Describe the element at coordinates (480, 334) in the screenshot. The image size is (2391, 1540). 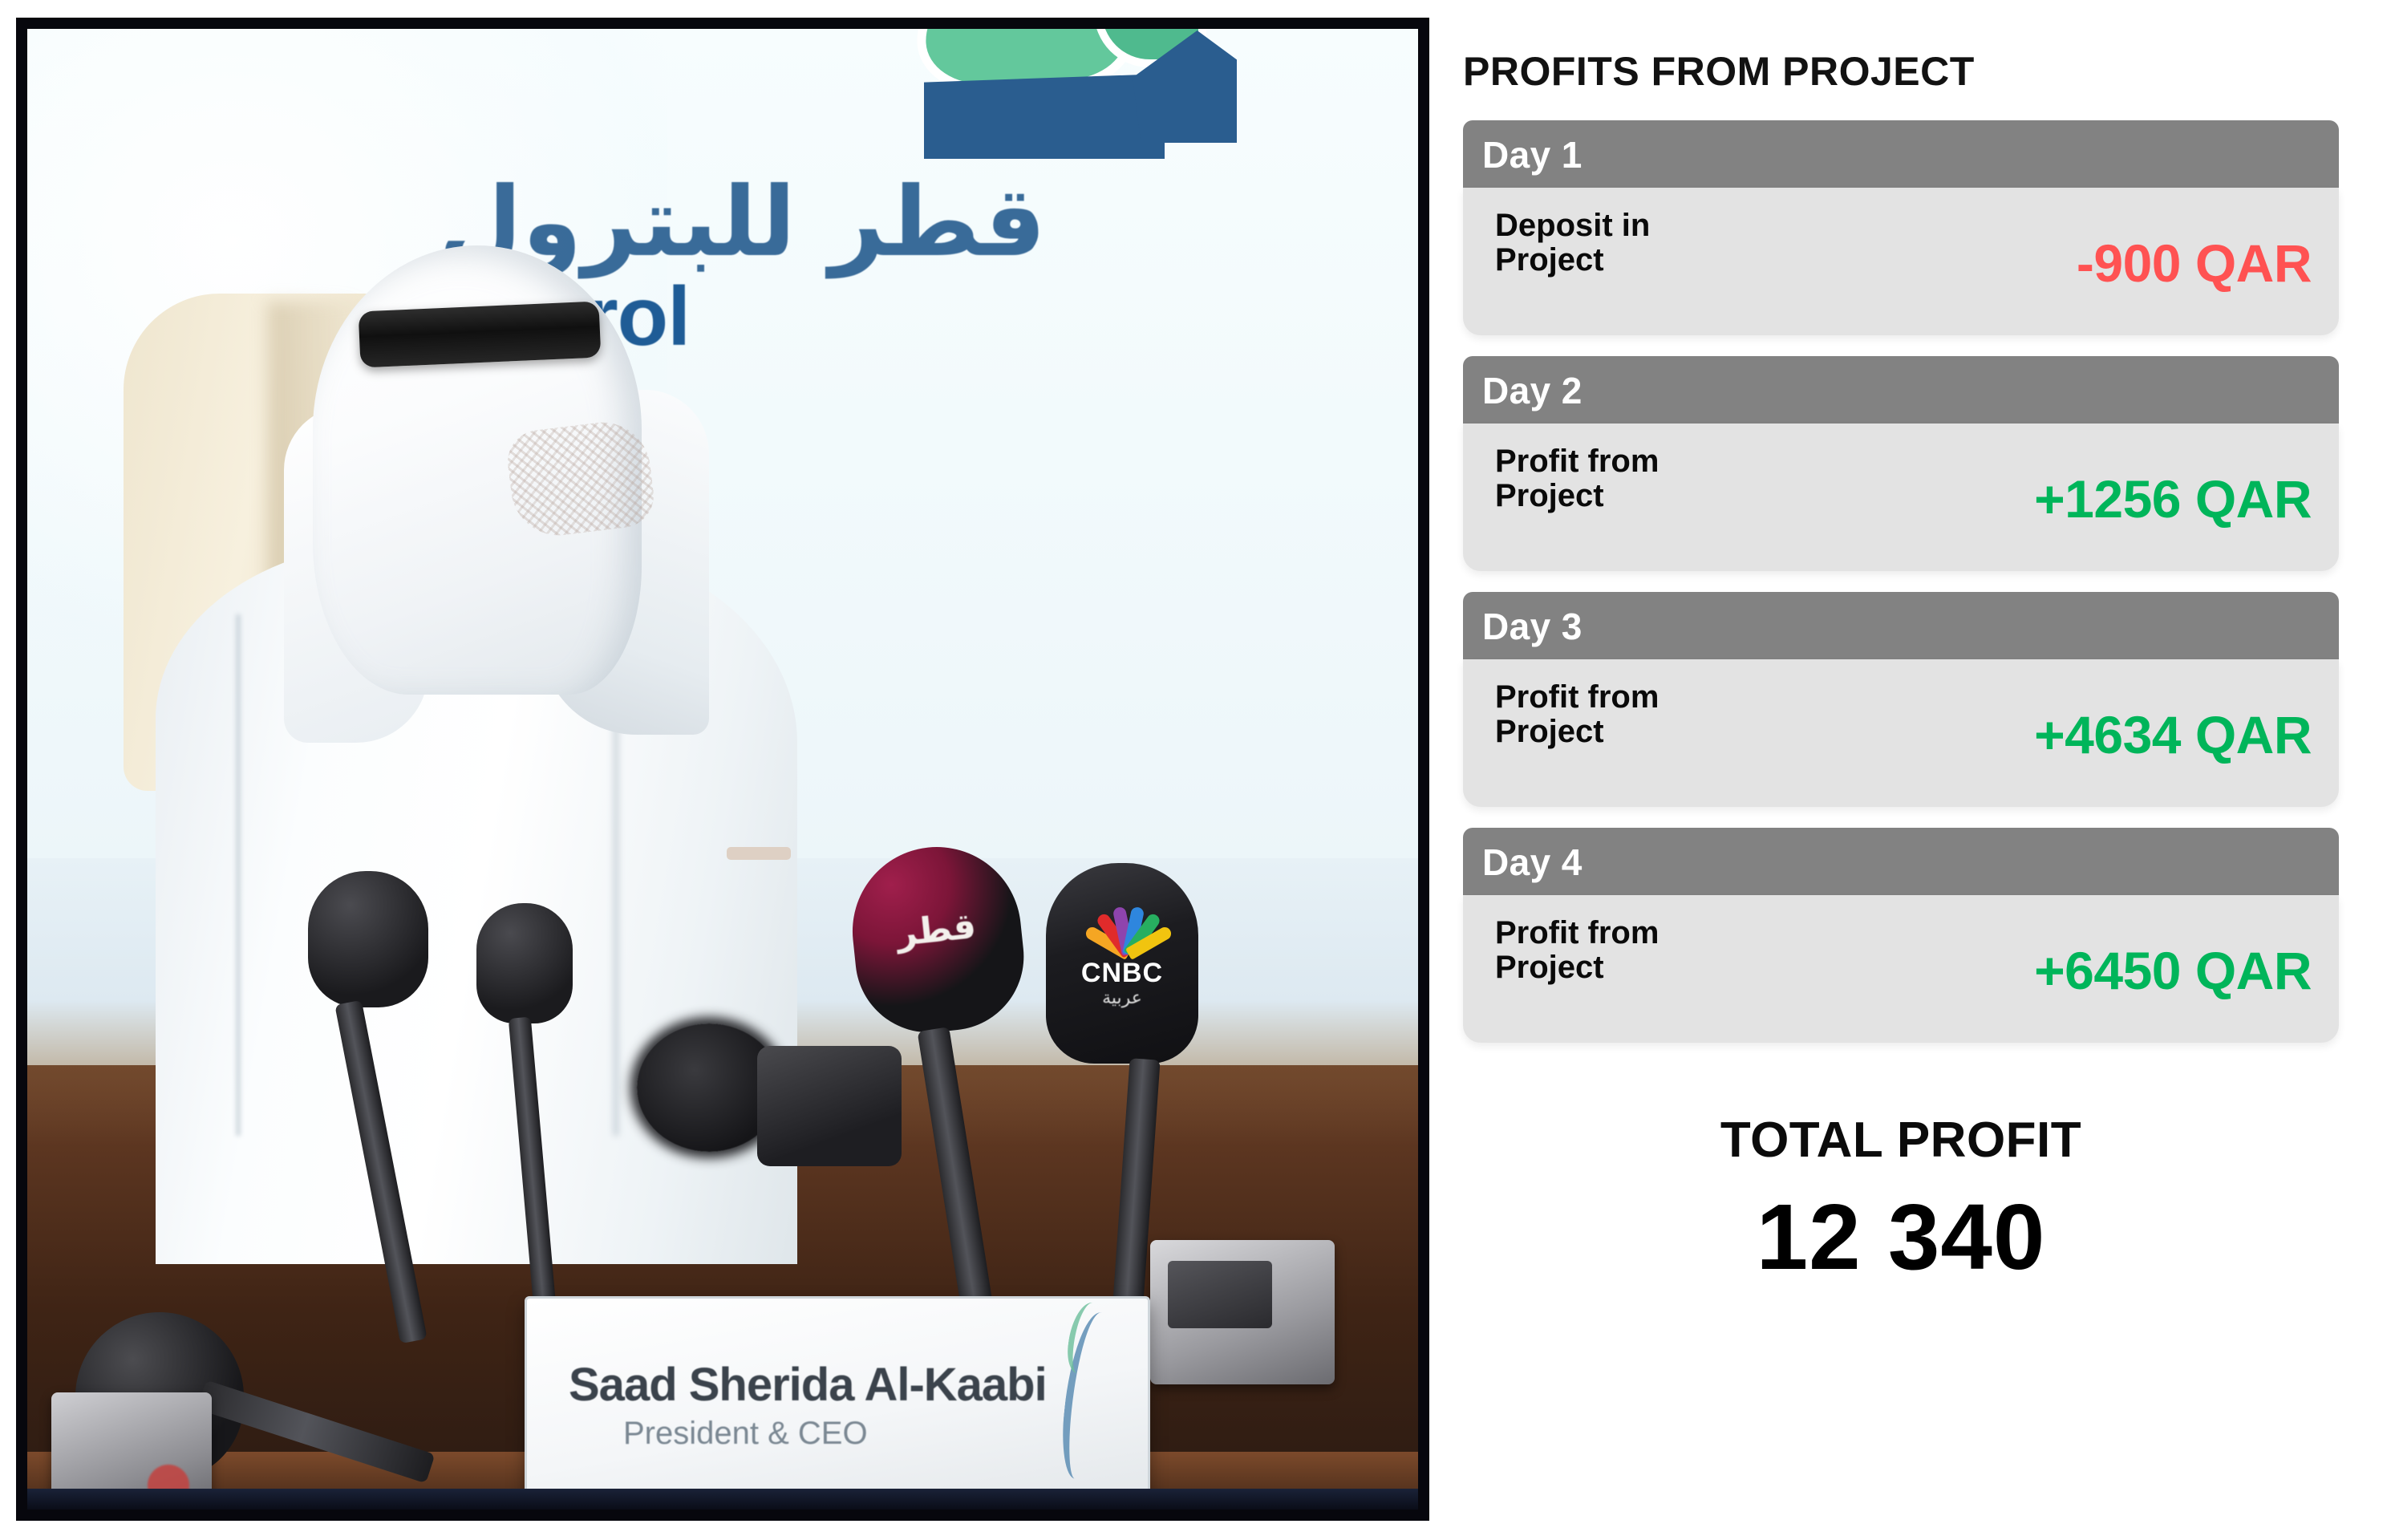
I see `agal-headband` at that location.